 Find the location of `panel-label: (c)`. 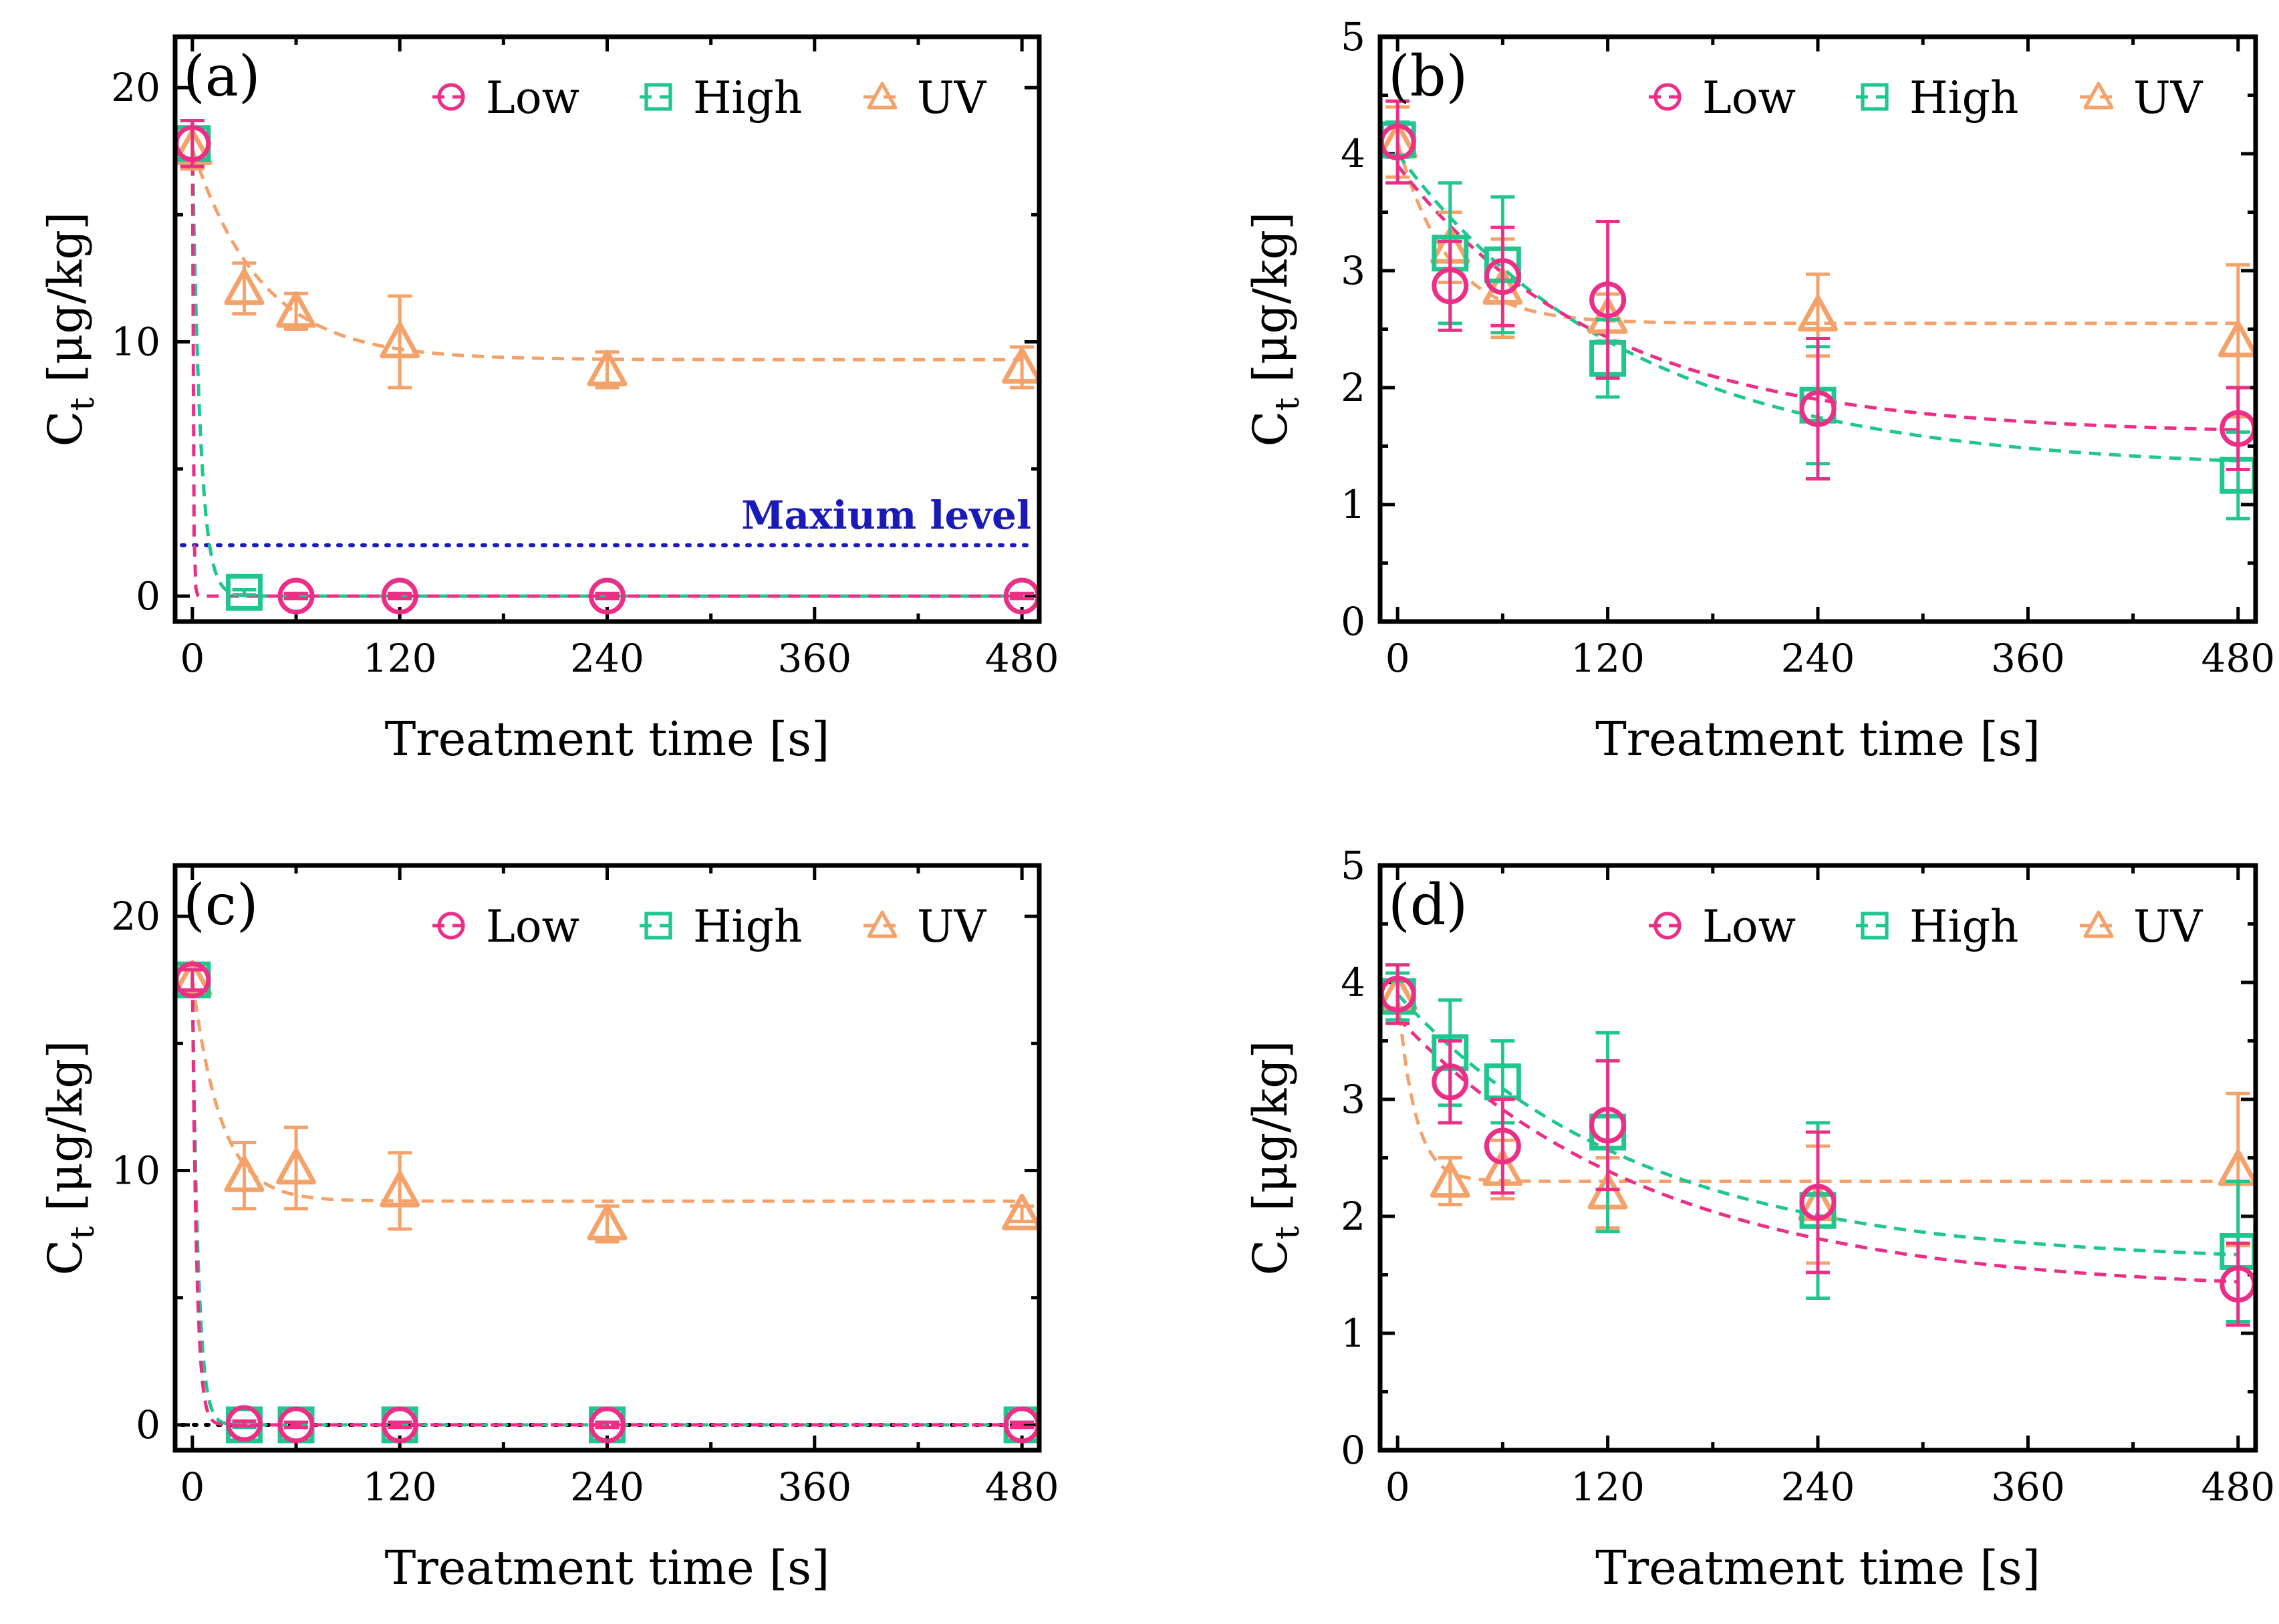

panel-label: (c) is located at coordinates (221, 905).